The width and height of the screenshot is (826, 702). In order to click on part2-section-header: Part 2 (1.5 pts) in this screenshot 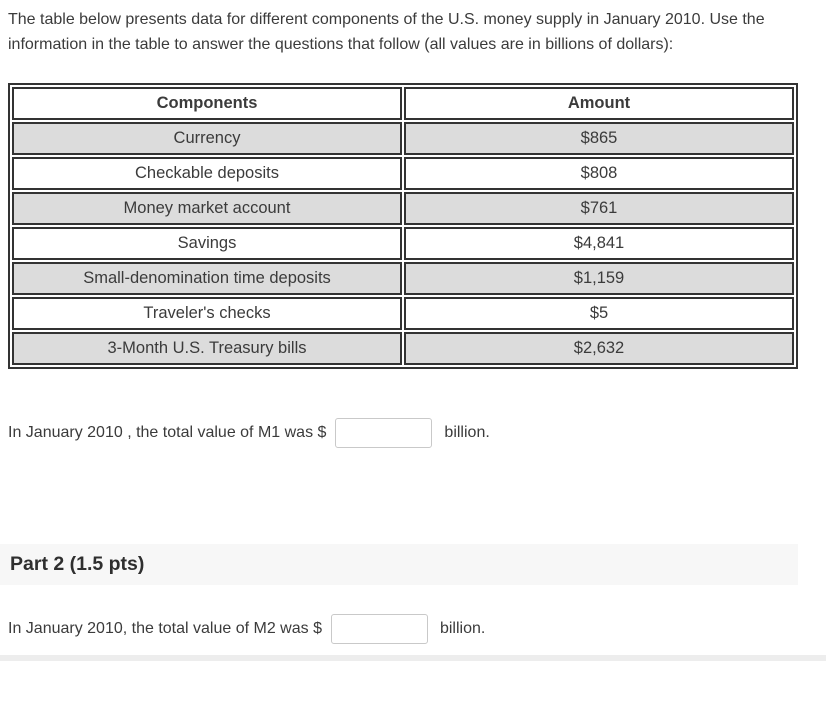, I will do `click(399, 564)`.